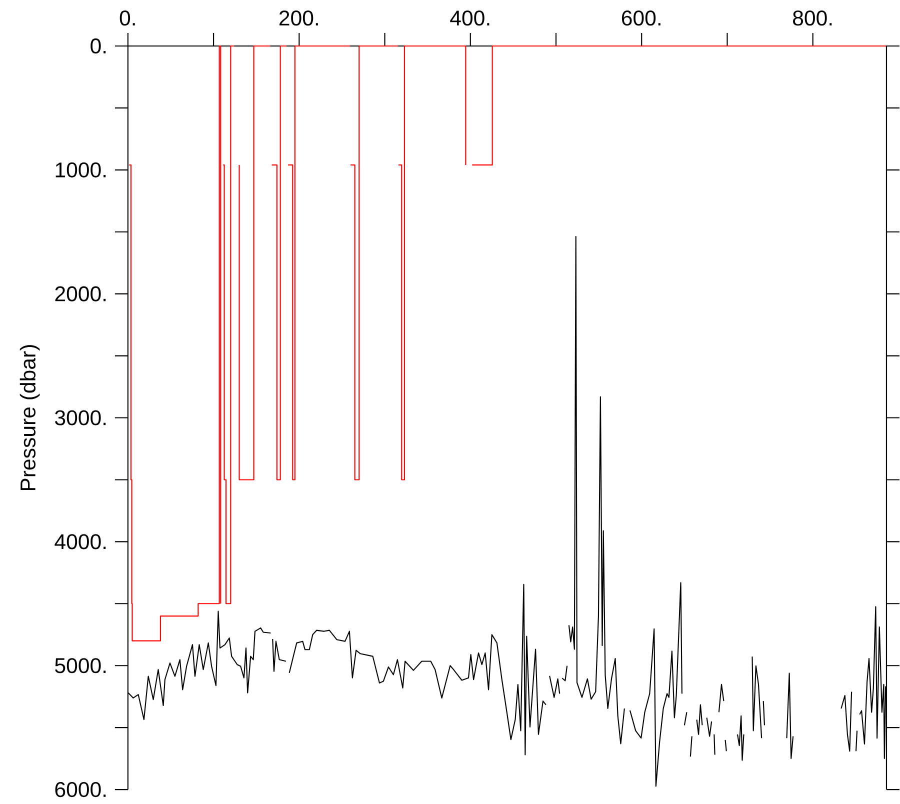  What do you see at coordinates (80, 666) in the screenshot?
I see `y-tick-label: 5000.` at bounding box center [80, 666].